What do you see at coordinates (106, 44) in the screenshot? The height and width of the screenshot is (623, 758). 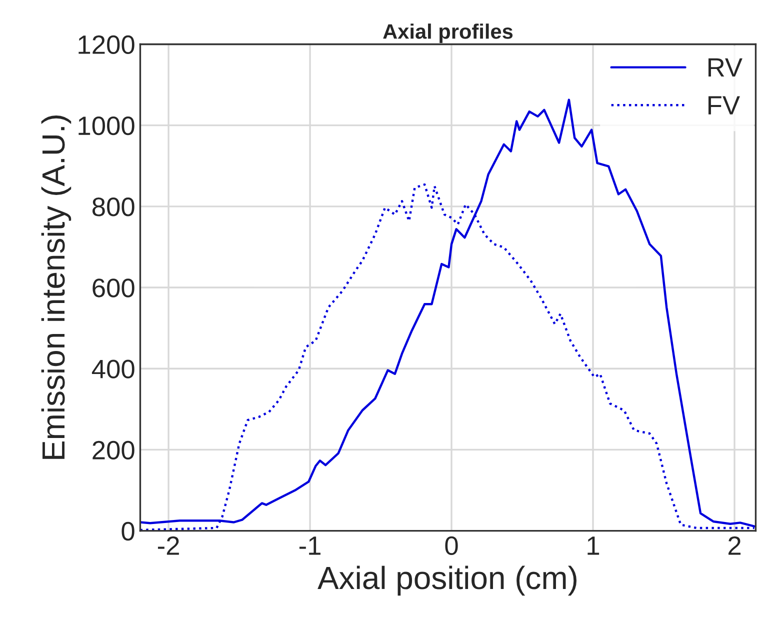 I see `y-tick-label: 1200` at bounding box center [106, 44].